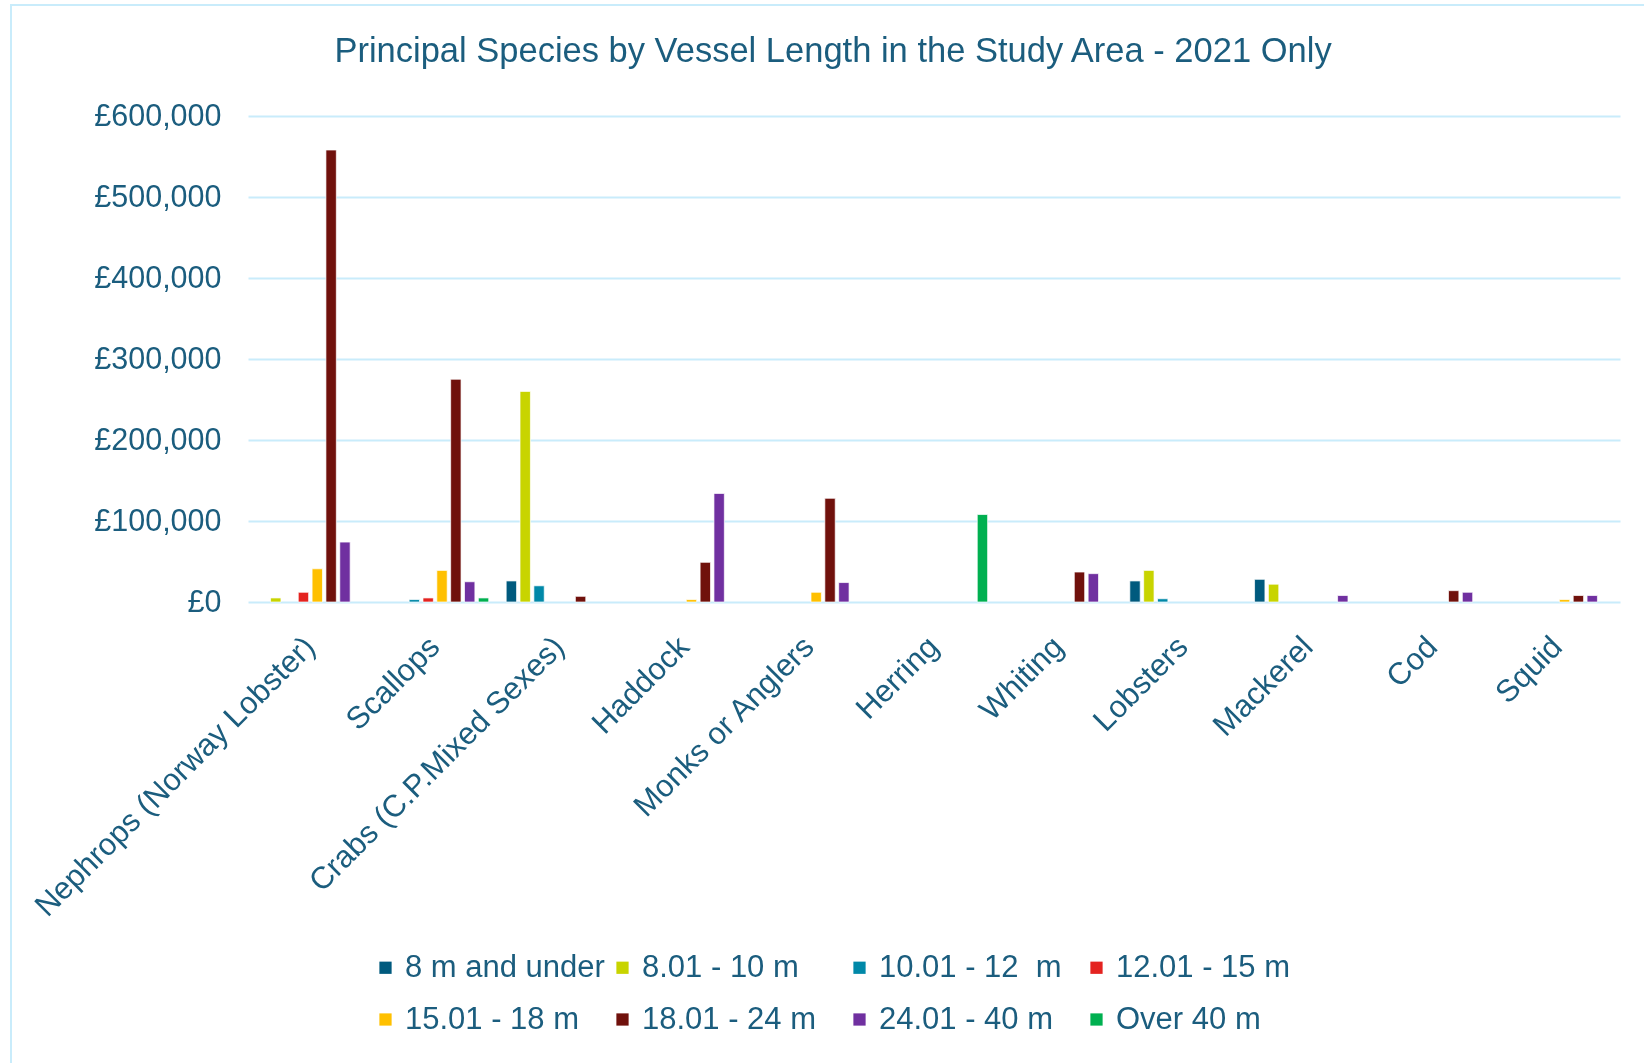 Image resolution: width=1644 pixels, height=1063 pixels. I want to click on legend-label: 12.01 - 15 m, so click(1203, 966).